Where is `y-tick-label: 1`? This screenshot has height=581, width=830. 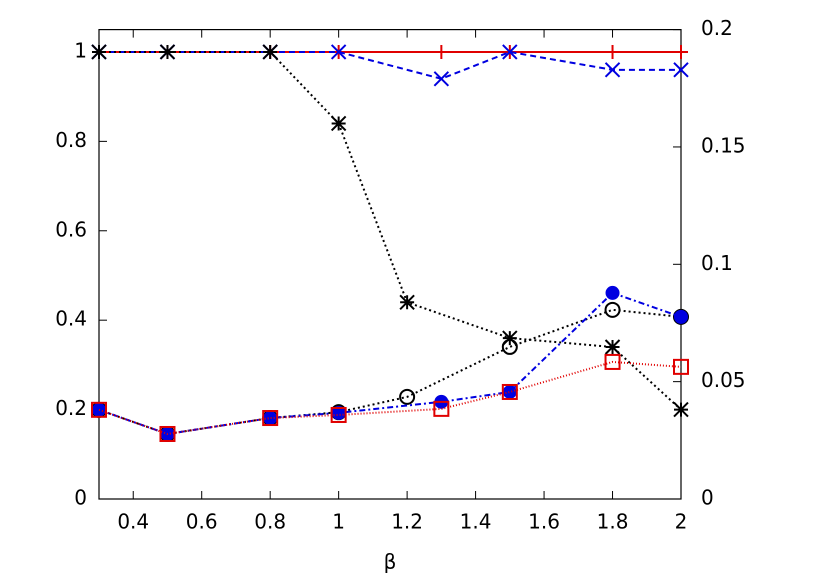
y-tick-label: 1 is located at coordinates (80, 50).